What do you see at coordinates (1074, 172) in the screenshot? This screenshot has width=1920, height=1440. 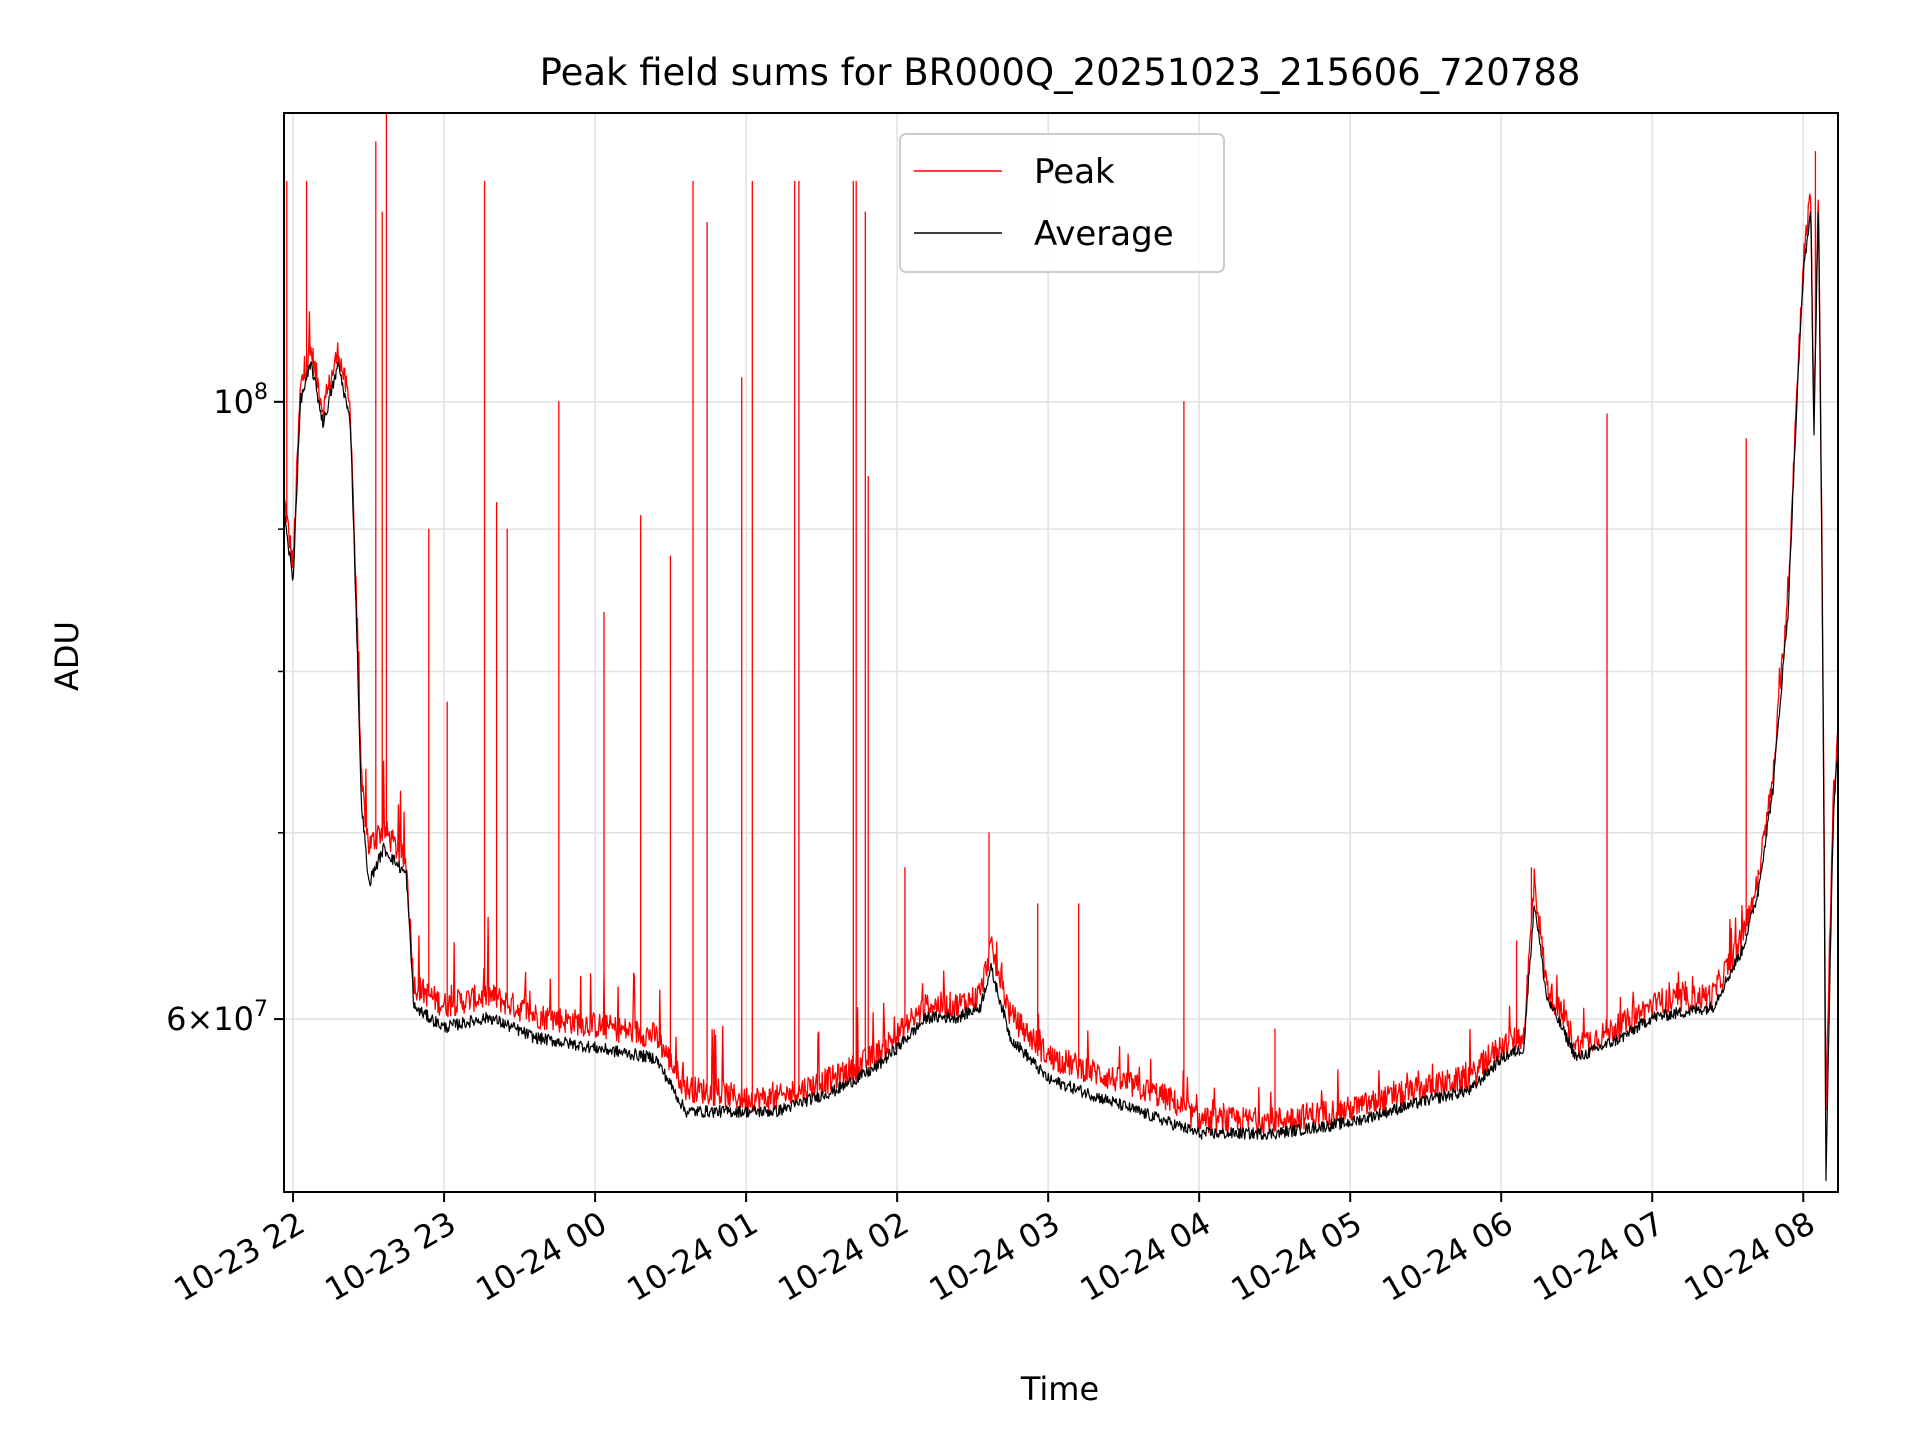 I see `legend-label-peak: Peak` at bounding box center [1074, 172].